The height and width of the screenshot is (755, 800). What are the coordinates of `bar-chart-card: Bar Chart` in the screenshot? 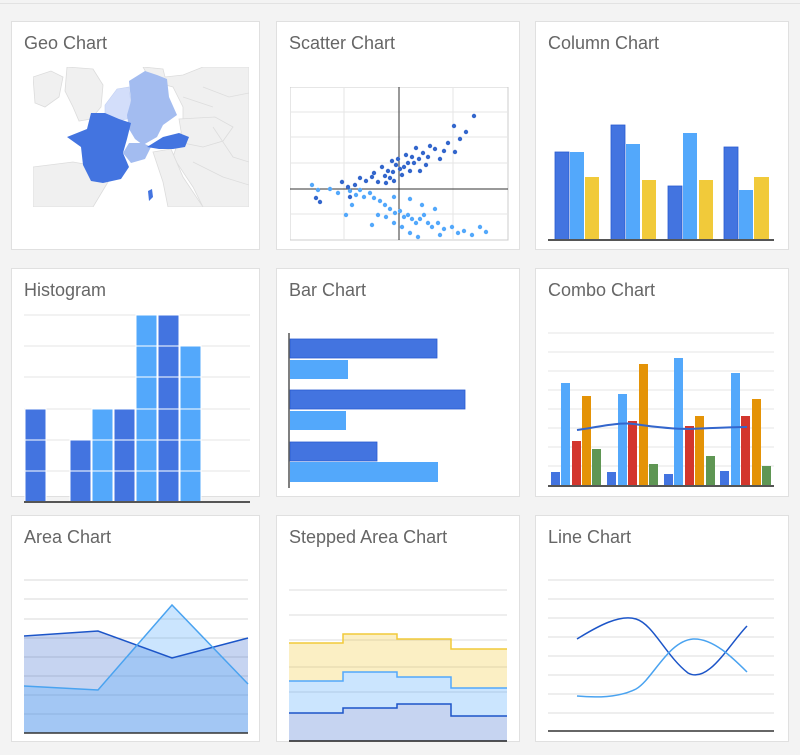 It's located at (398, 382).